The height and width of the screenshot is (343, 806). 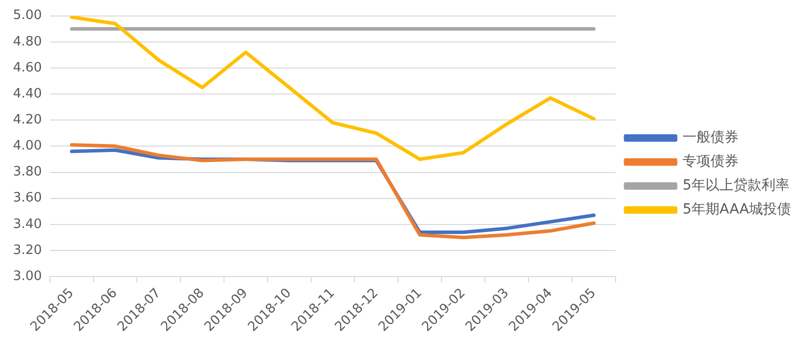 I want to click on y-tick-label: 3.00, so click(x=27, y=276).